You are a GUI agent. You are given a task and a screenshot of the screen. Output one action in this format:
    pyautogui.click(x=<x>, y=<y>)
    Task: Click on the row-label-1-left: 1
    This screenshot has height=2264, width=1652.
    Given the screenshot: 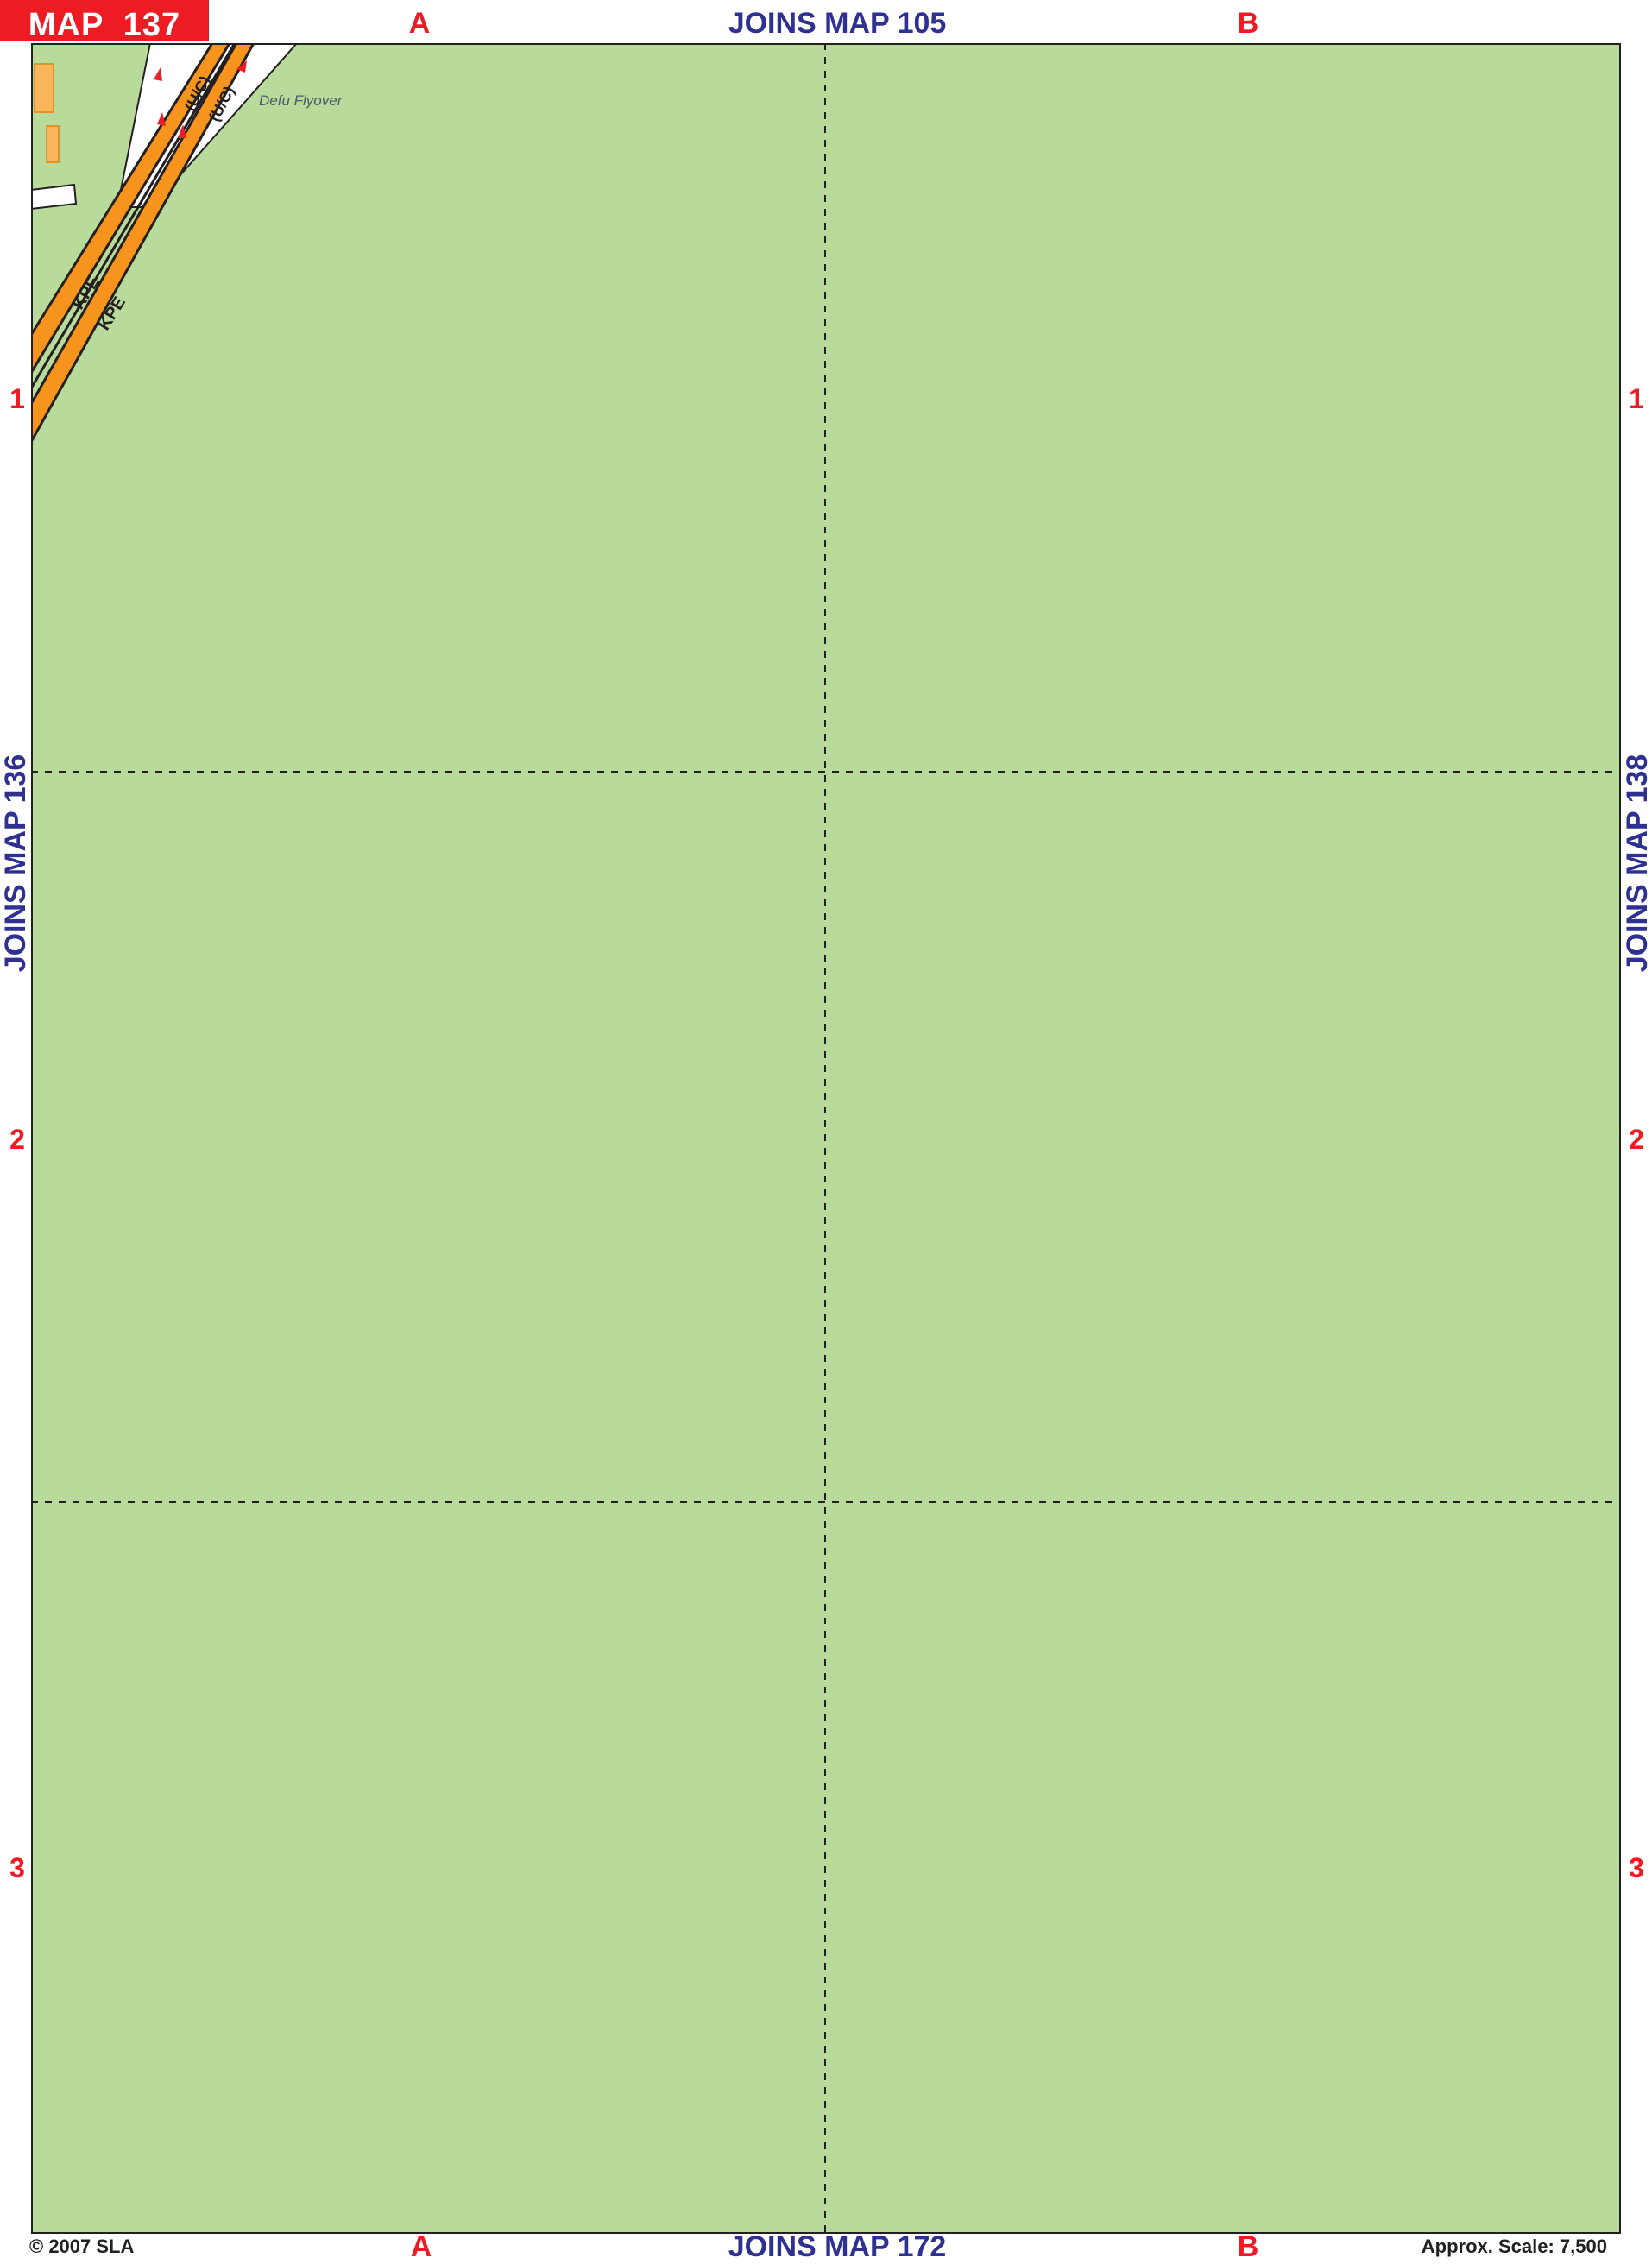 What is the action you would take?
    pyautogui.click(x=17, y=398)
    